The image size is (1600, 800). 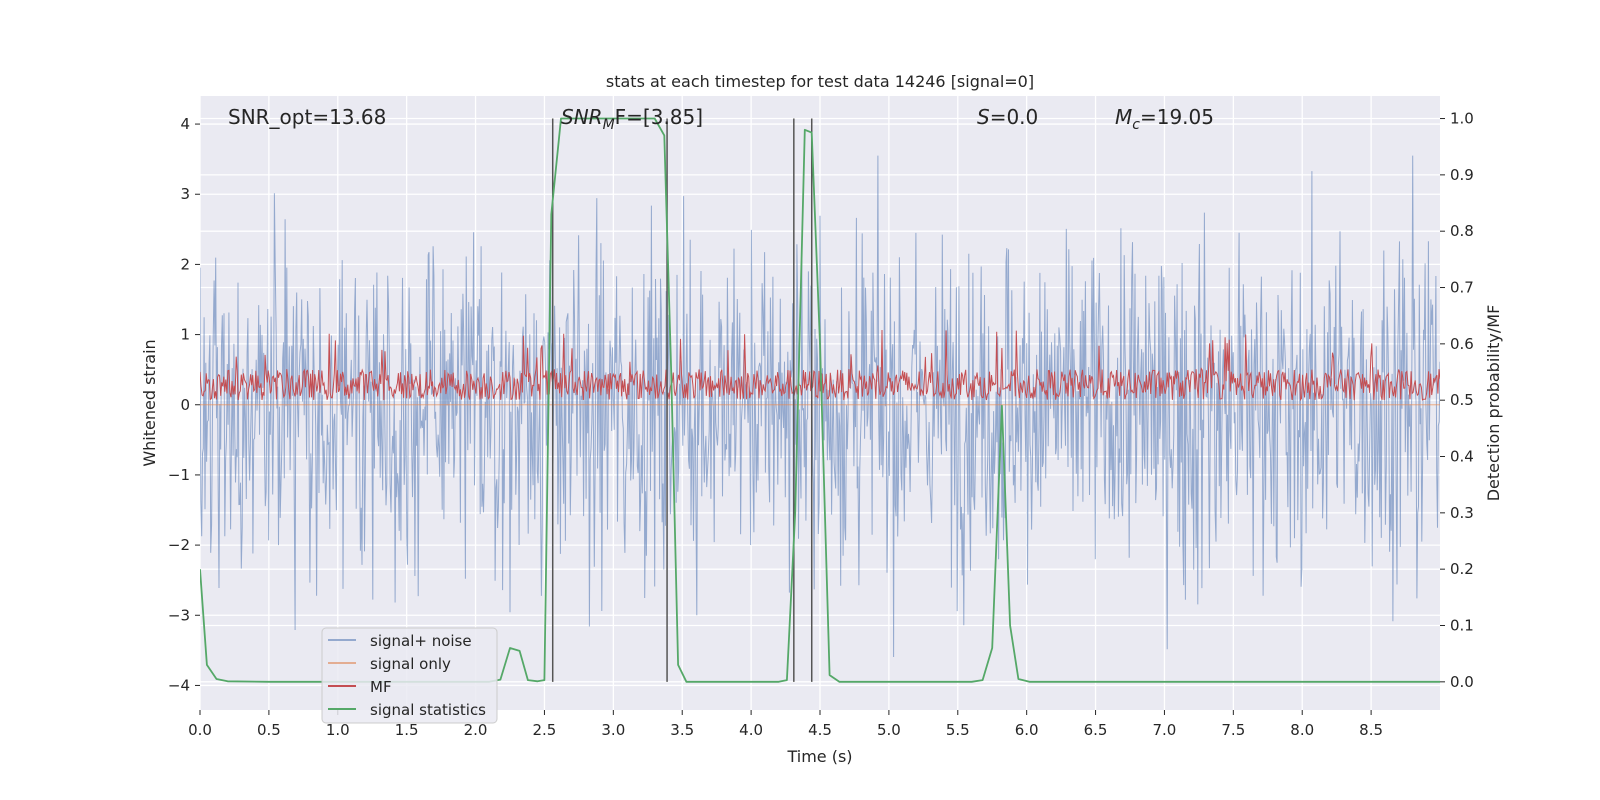 What do you see at coordinates (381, 687) in the screenshot?
I see `legend-label-mf: MF` at bounding box center [381, 687].